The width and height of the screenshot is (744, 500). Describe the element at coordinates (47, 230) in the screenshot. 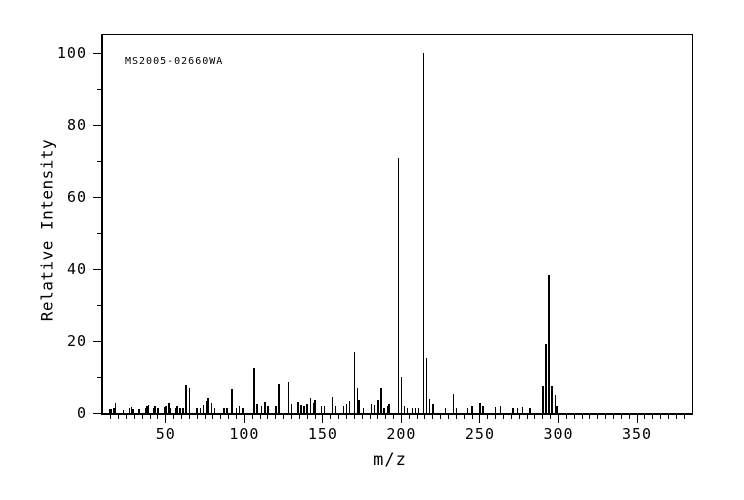

I see `y-axis-title: Relative Intensity` at that location.